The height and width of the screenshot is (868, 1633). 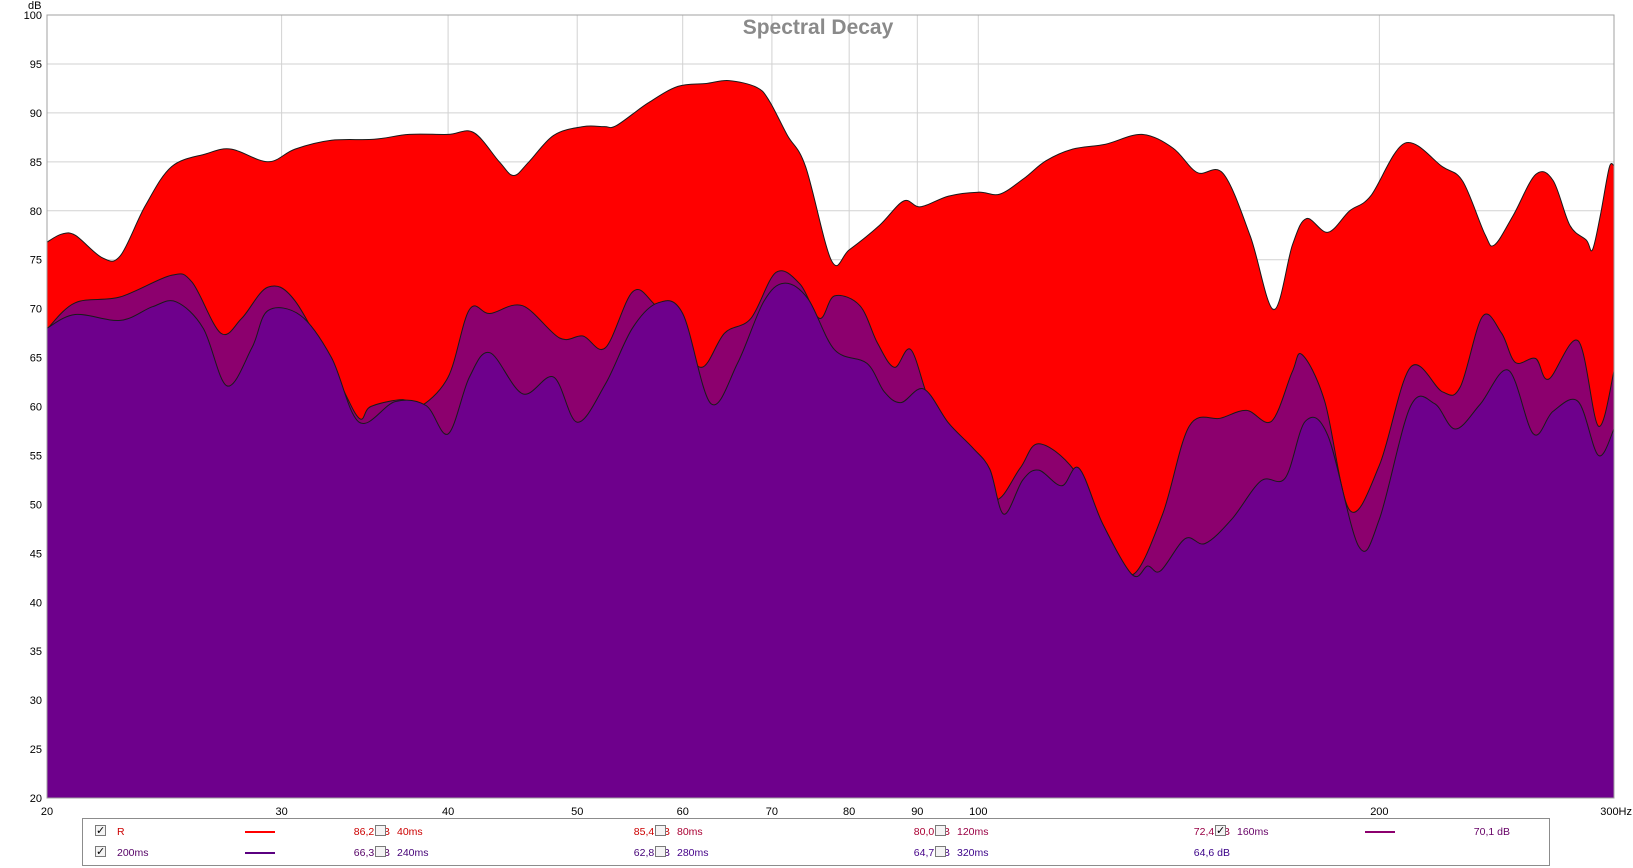 What do you see at coordinates (1211, 853) in the screenshot?
I see `legend-value-320ms: 64,6 dB` at bounding box center [1211, 853].